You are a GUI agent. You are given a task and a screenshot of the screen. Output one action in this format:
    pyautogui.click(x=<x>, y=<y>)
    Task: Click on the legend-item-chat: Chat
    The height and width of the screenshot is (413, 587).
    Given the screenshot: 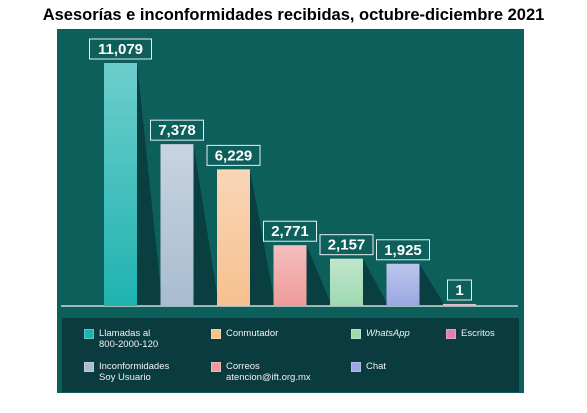 What is the action you would take?
    pyautogui.click(x=368, y=366)
    